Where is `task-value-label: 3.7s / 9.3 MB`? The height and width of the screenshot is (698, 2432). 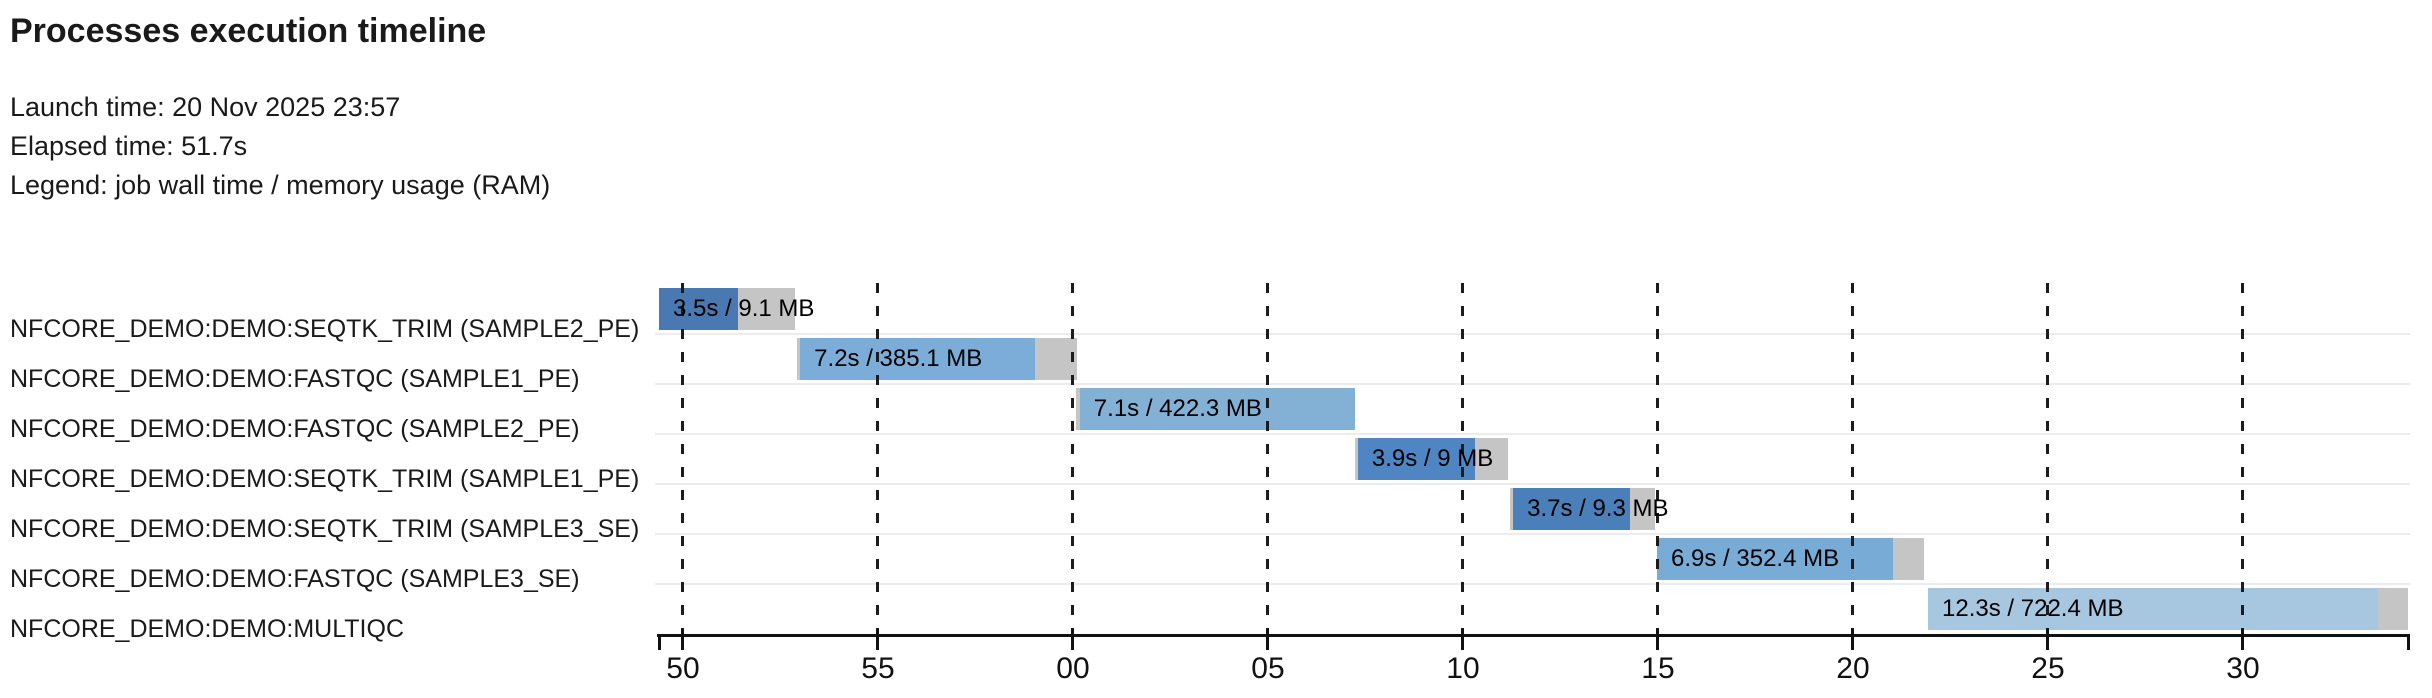
task-value-label: 3.7s / 9.3 MB is located at coordinates (1598, 508).